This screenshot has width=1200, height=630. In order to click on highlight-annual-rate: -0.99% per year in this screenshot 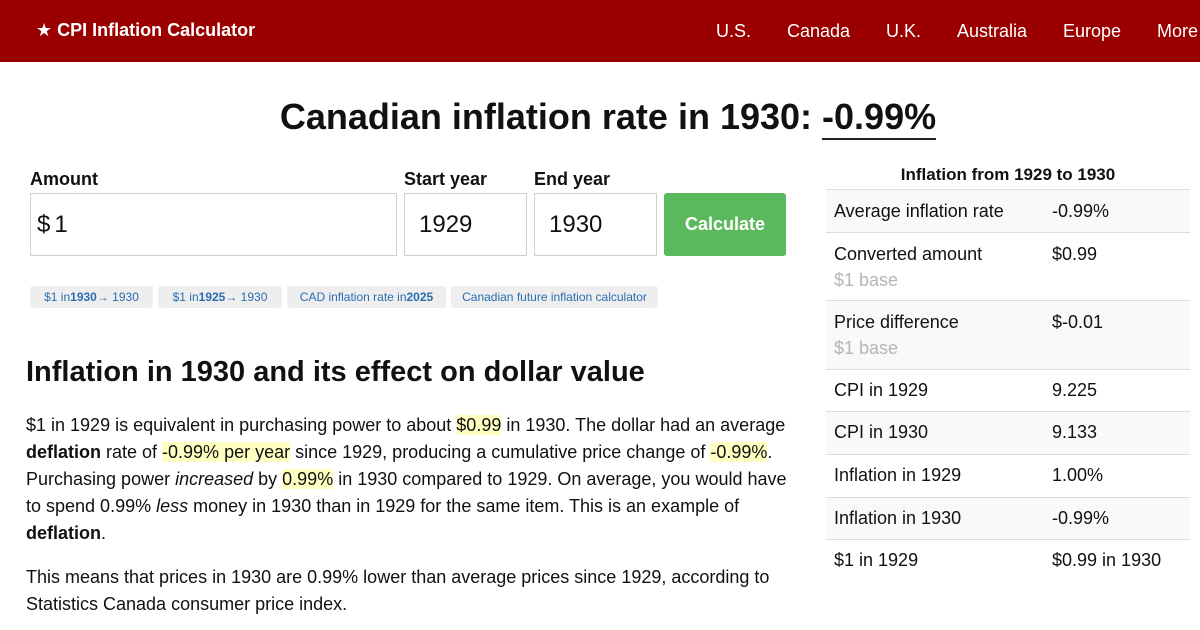, I will do `click(226, 452)`.